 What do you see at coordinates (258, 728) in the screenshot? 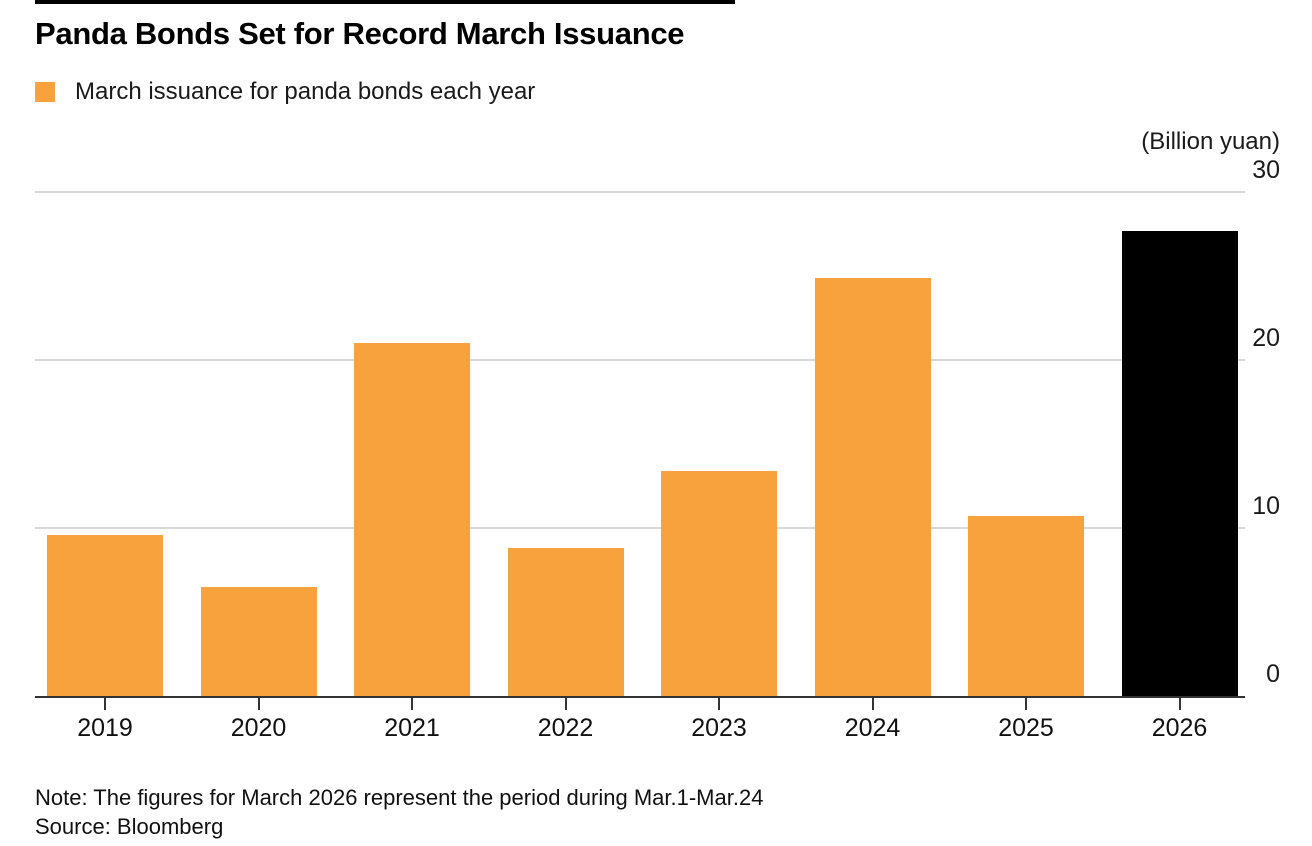
I see `x-category-label-2020: 2020` at bounding box center [258, 728].